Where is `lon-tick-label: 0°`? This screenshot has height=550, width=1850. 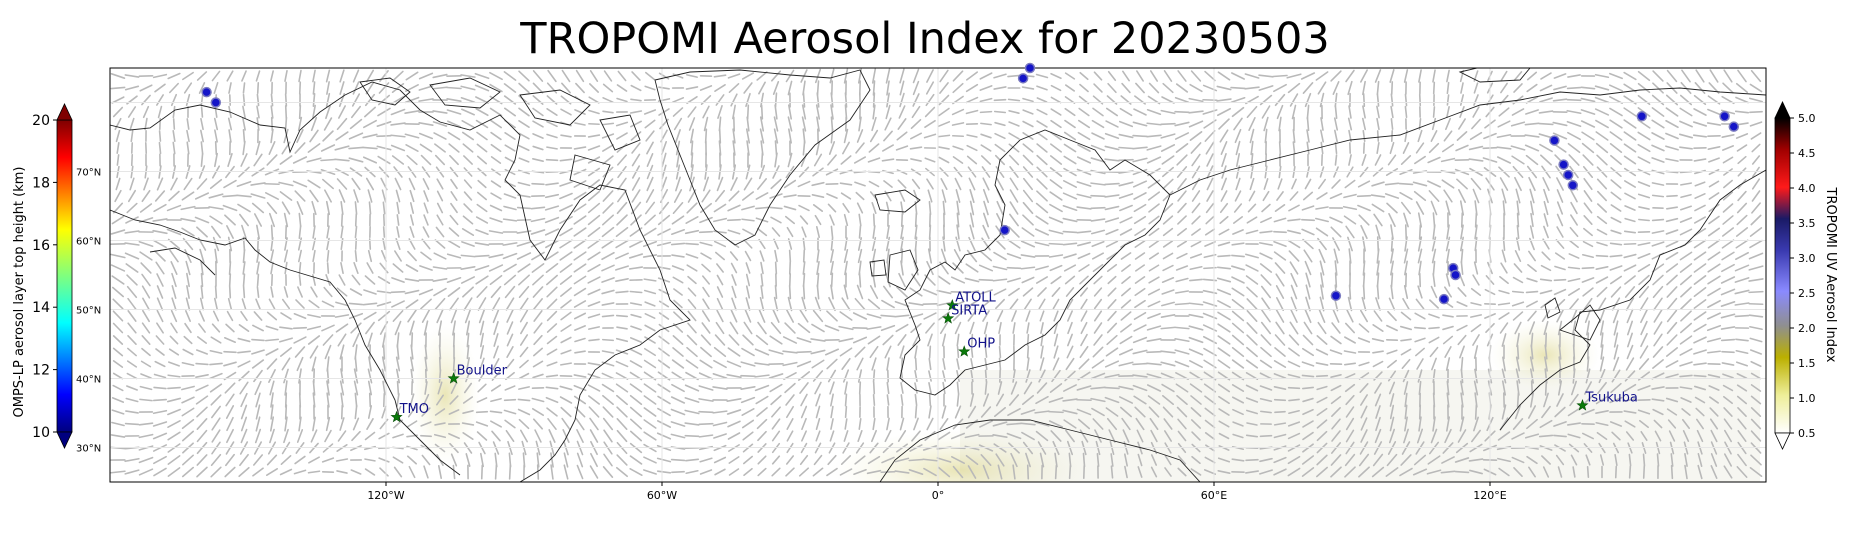
lon-tick-label: 0° is located at coordinates (938, 495).